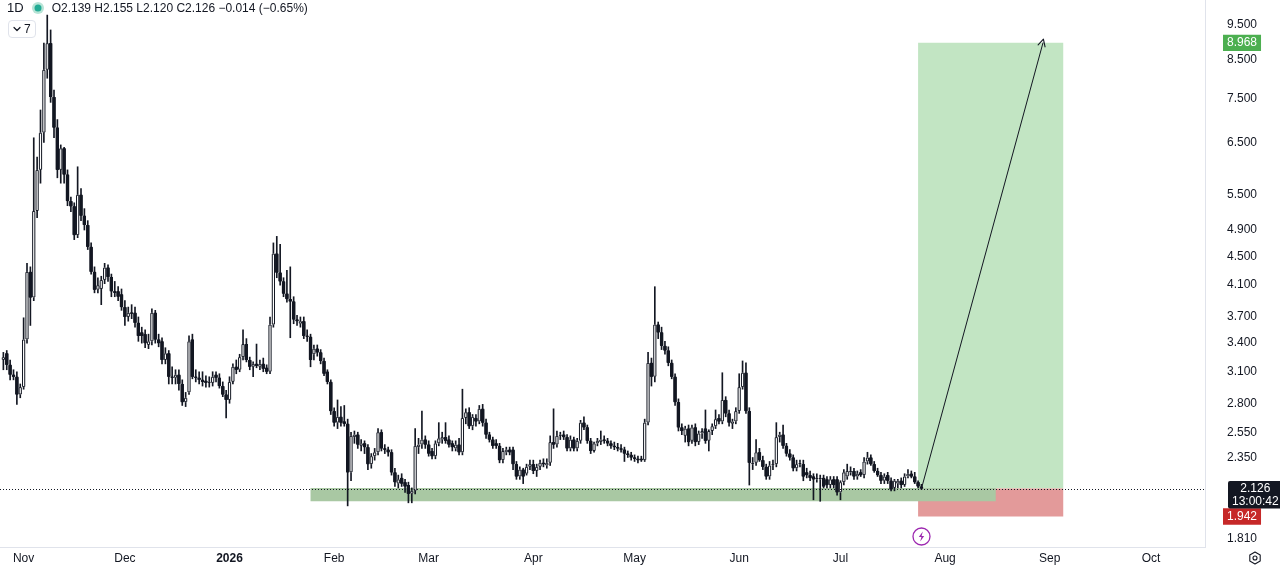  What do you see at coordinates (840, 557) in the screenshot?
I see `x-tick-label: Jul` at bounding box center [840, 557].